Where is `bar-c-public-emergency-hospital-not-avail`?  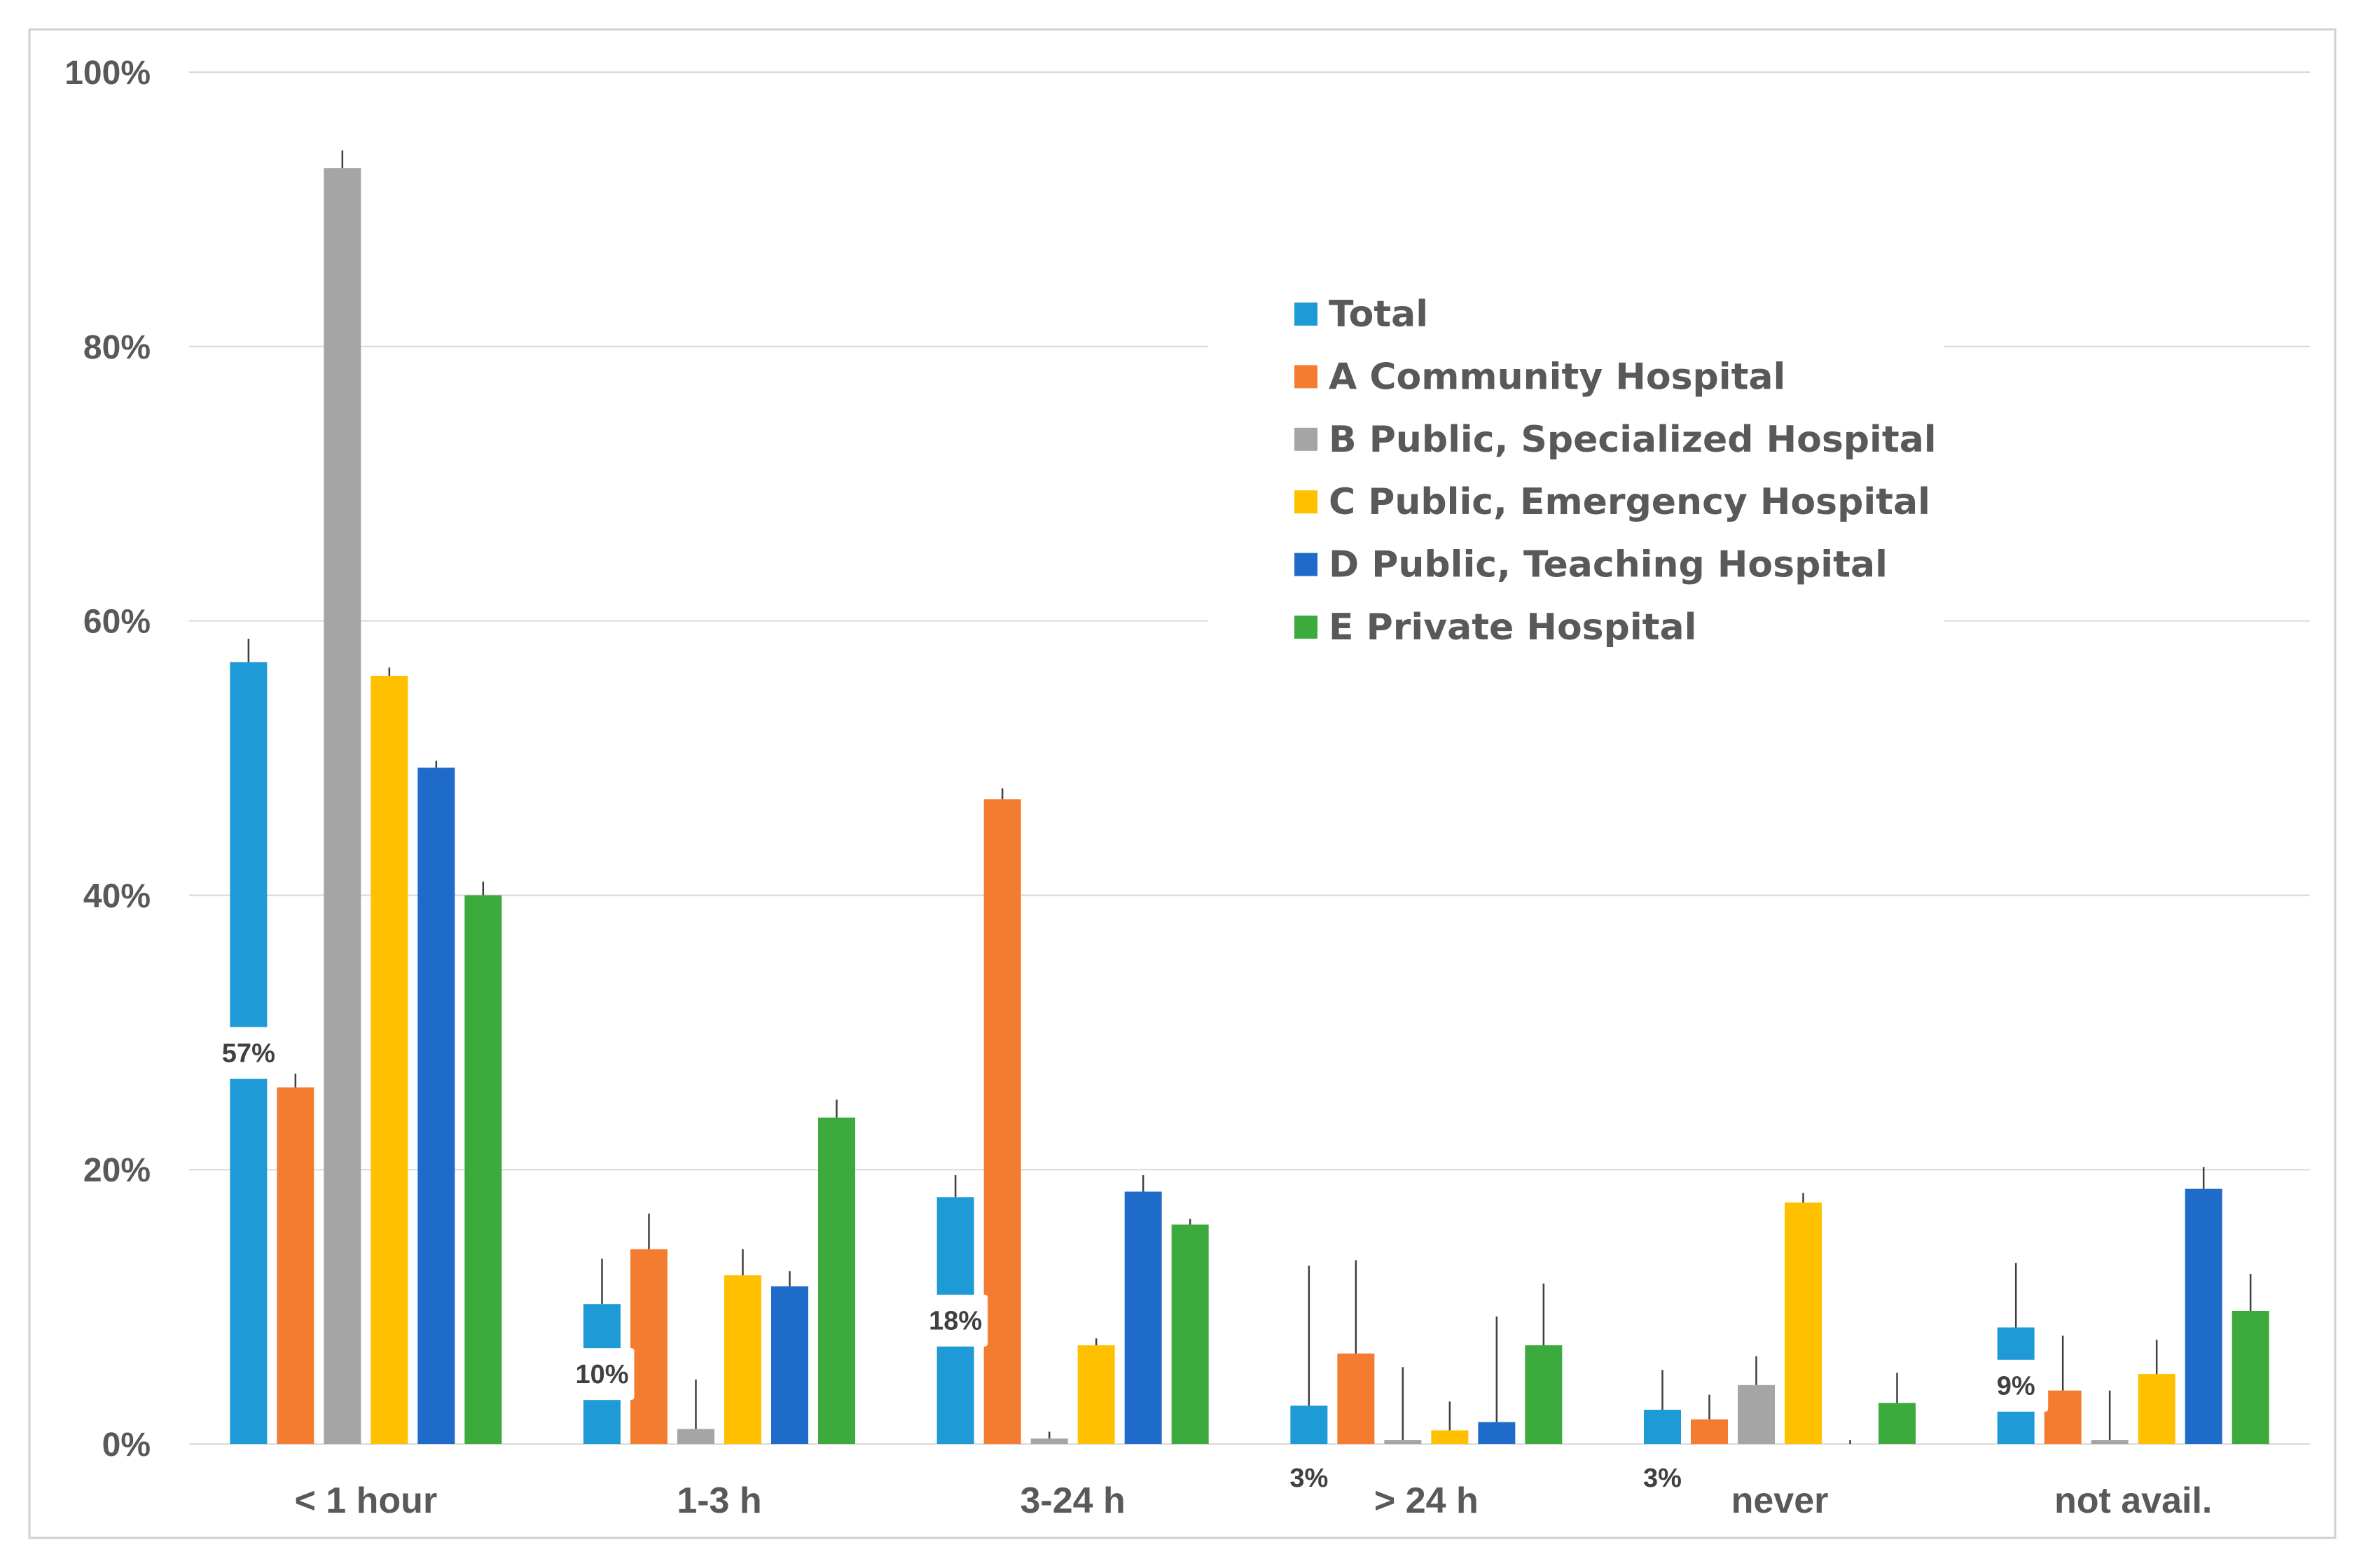
bar-c-public-emergency-hospital-not-avail is located at coordinates (2156, 1409).